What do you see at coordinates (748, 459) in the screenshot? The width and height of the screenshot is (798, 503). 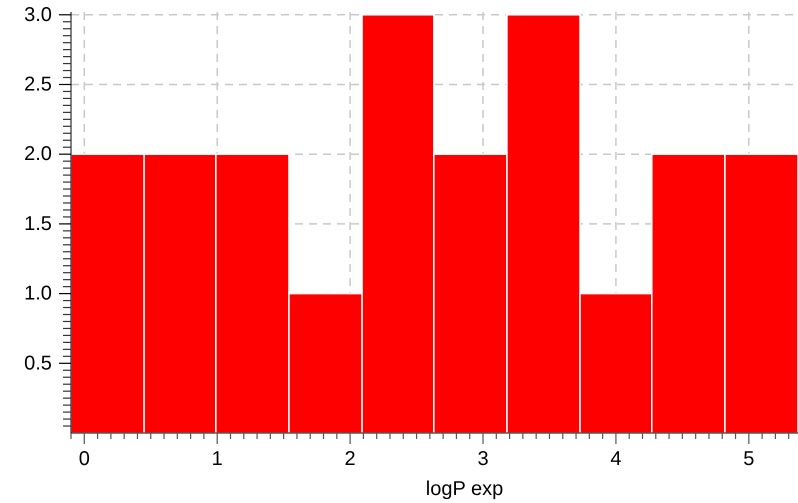 I see `x-tick-label: 5` at bounding box center [748, 459].